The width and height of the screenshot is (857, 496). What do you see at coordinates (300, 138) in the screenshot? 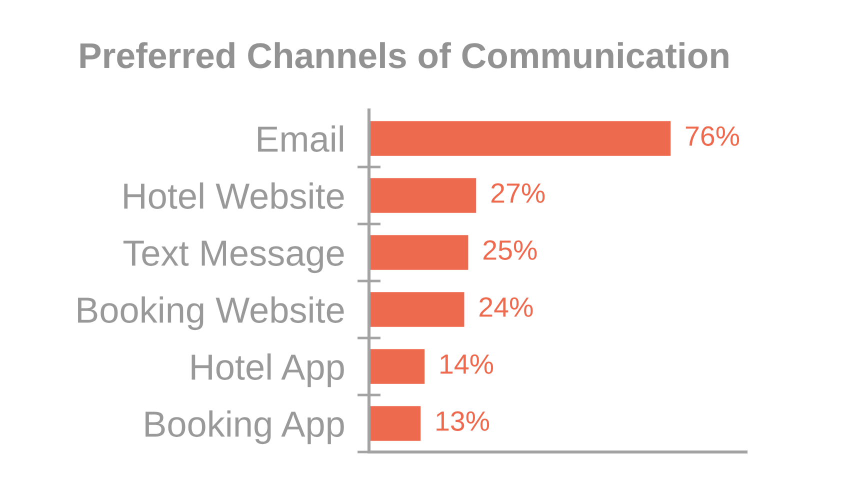
I see `y-tick-label: Email` at bounding box center [300, 138].